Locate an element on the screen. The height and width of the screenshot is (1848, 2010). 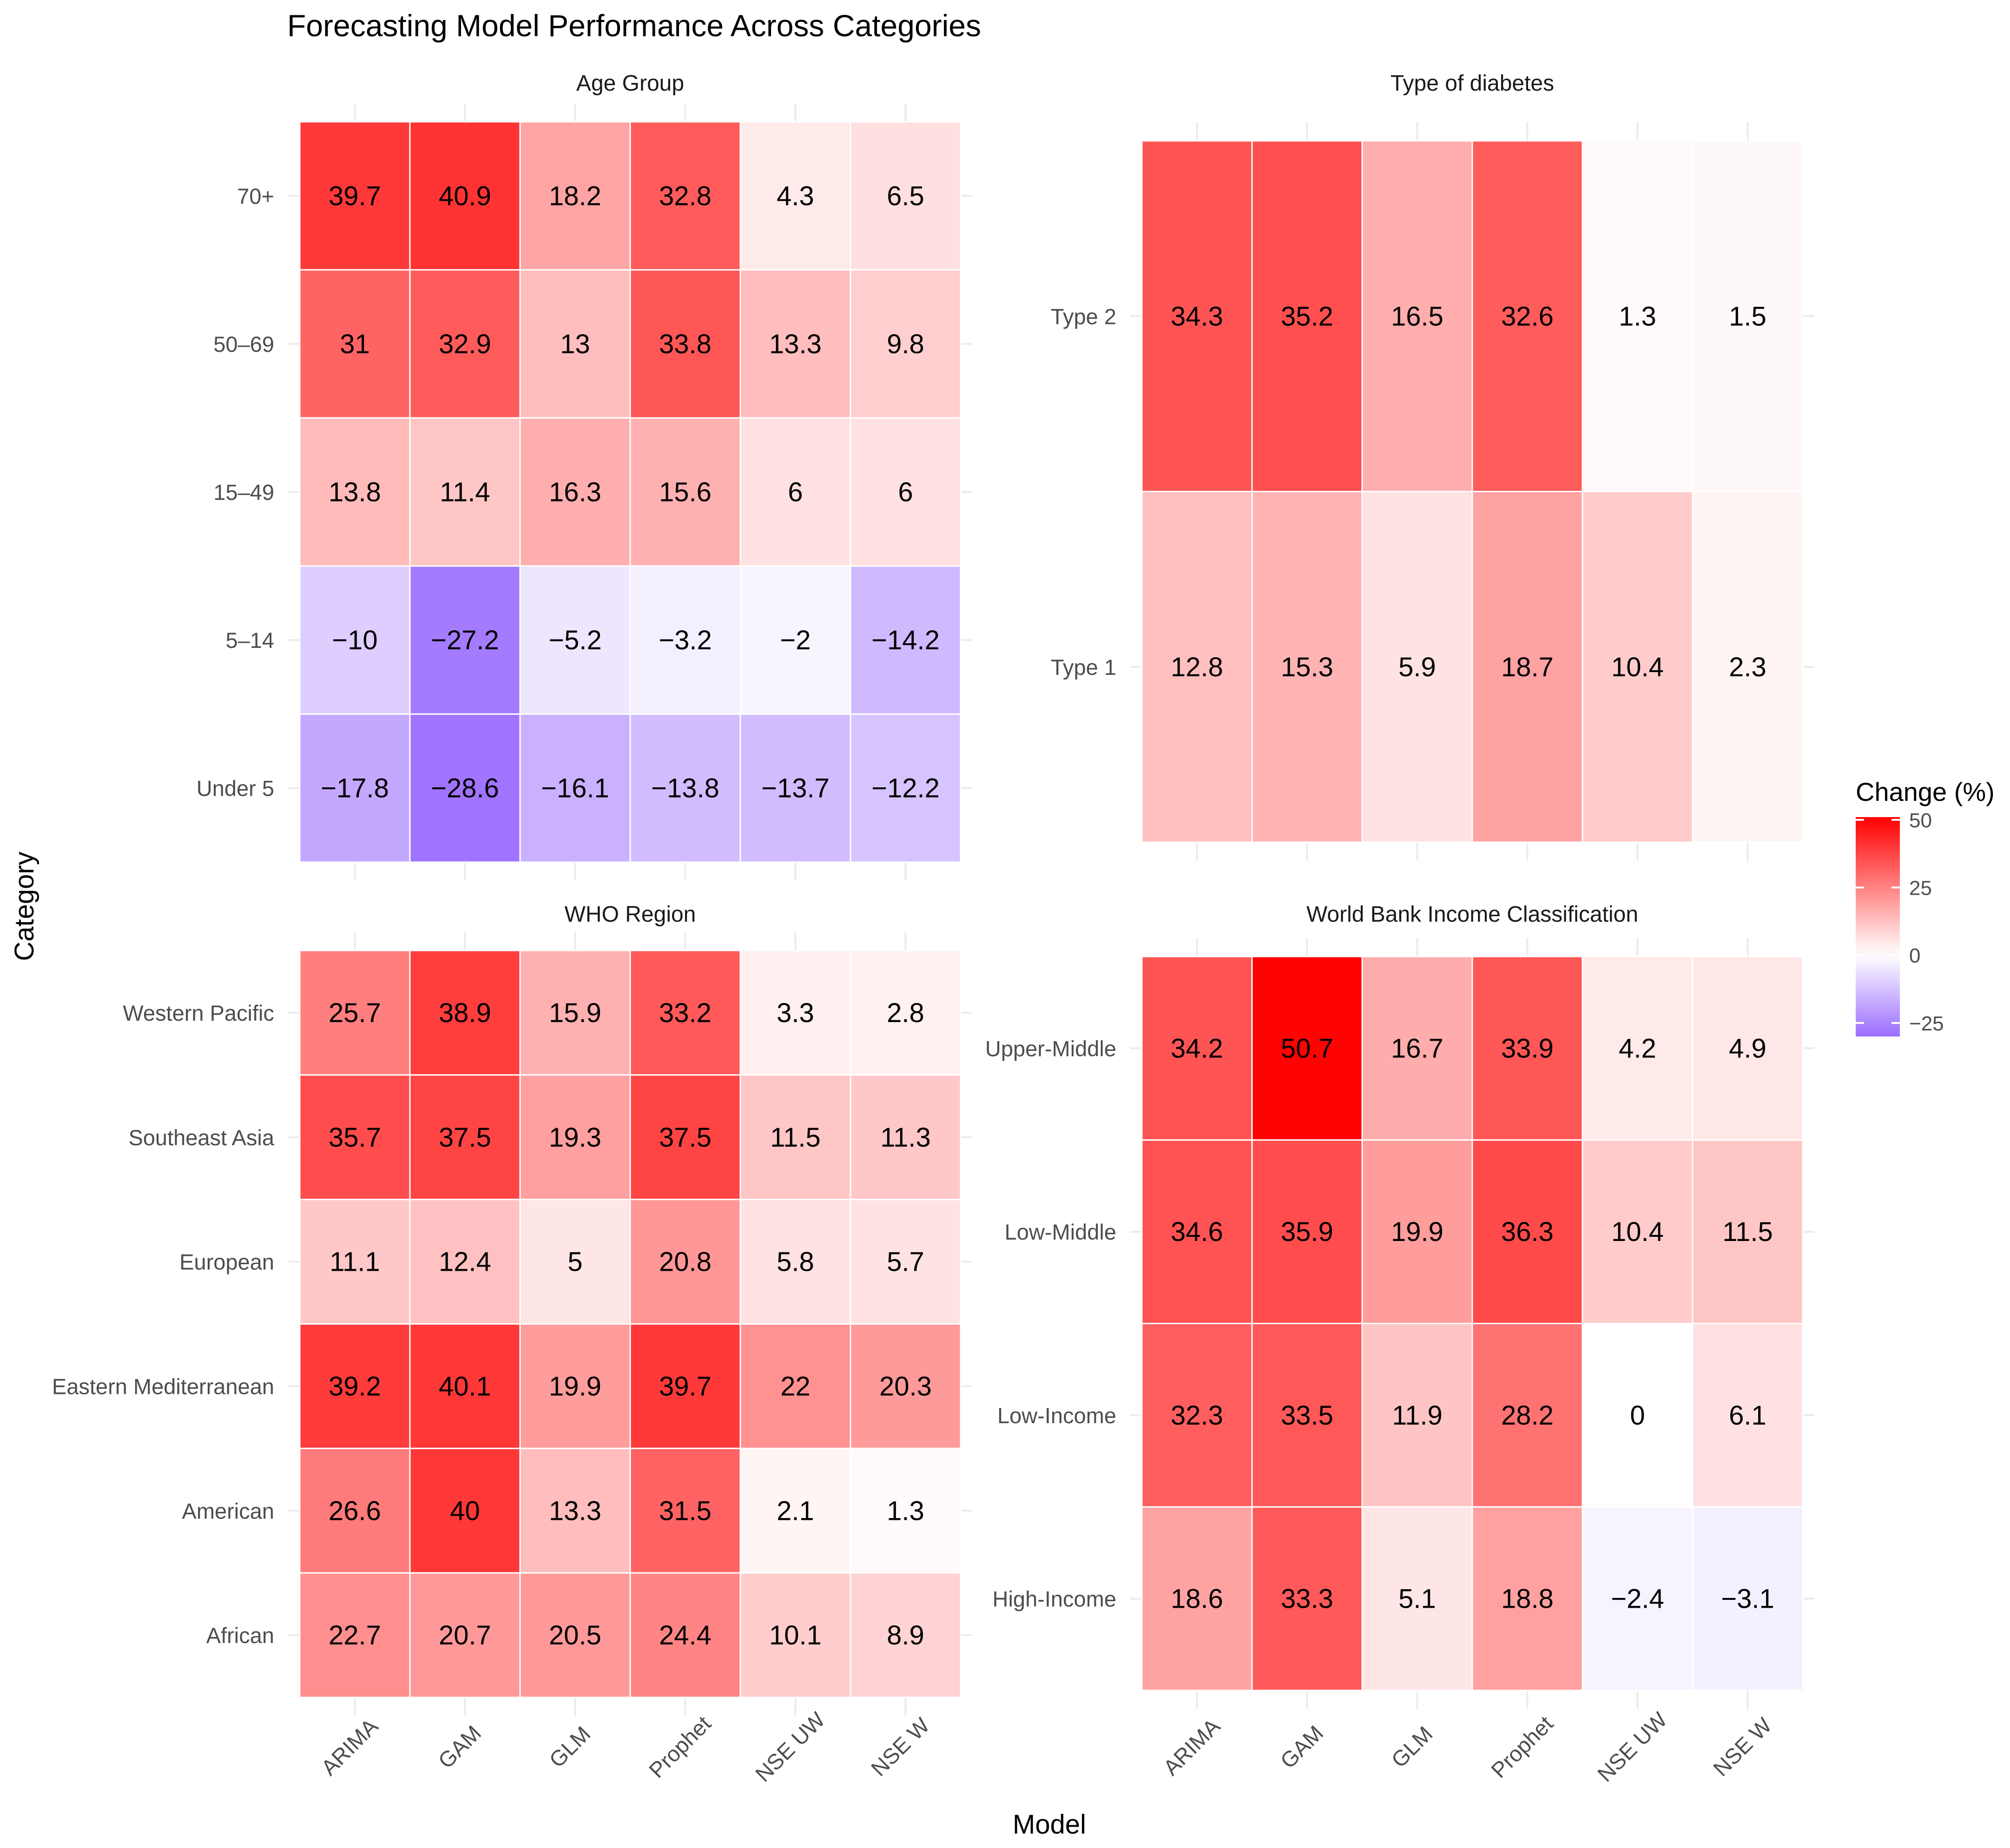
cell-value-label: −2.4 is located at coordinates (1637, 1599).